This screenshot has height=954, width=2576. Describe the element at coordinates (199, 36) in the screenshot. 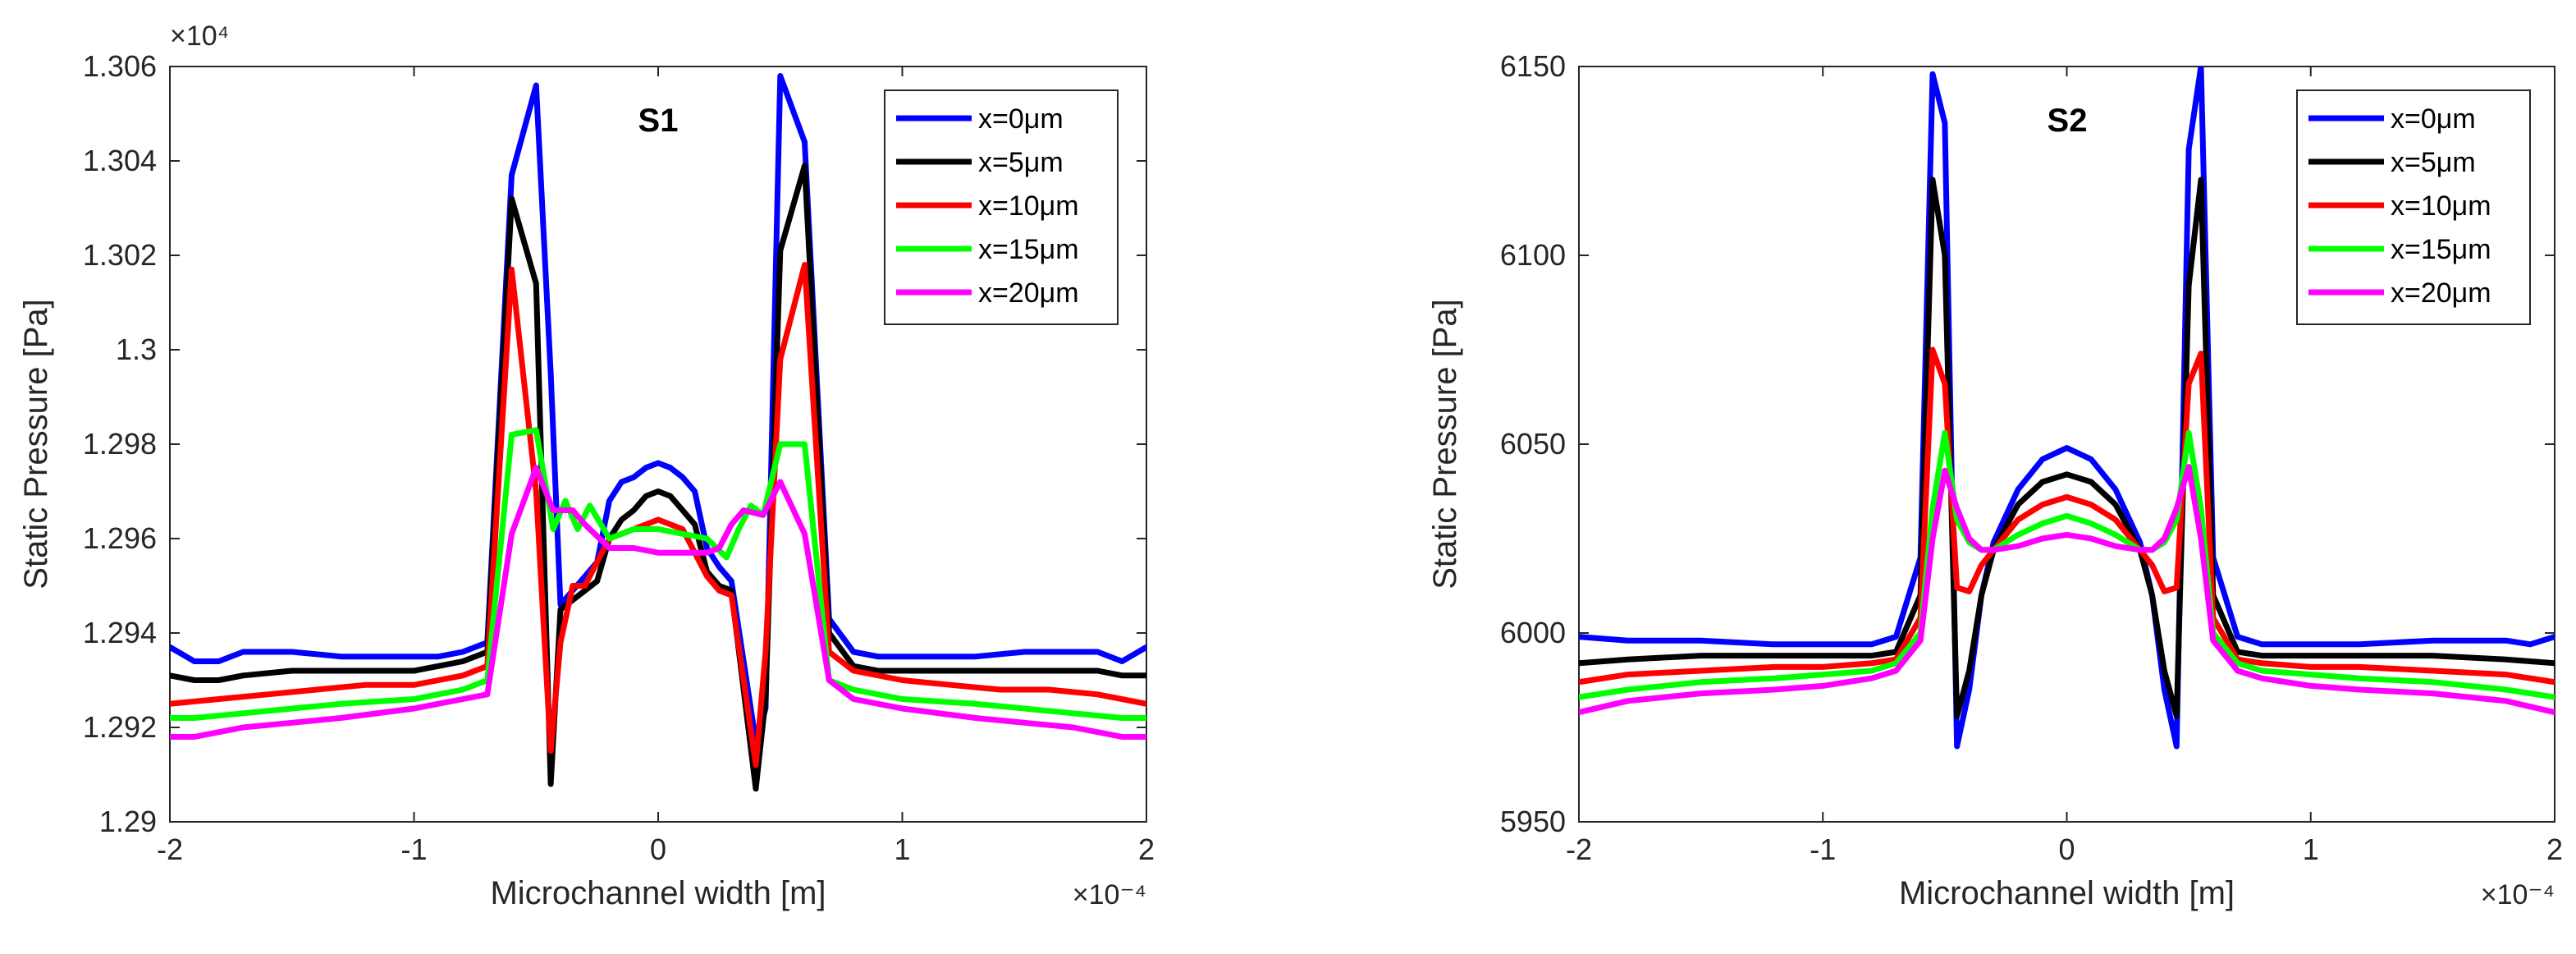

I see `y-exponent-label: ×10⁴` at that location.